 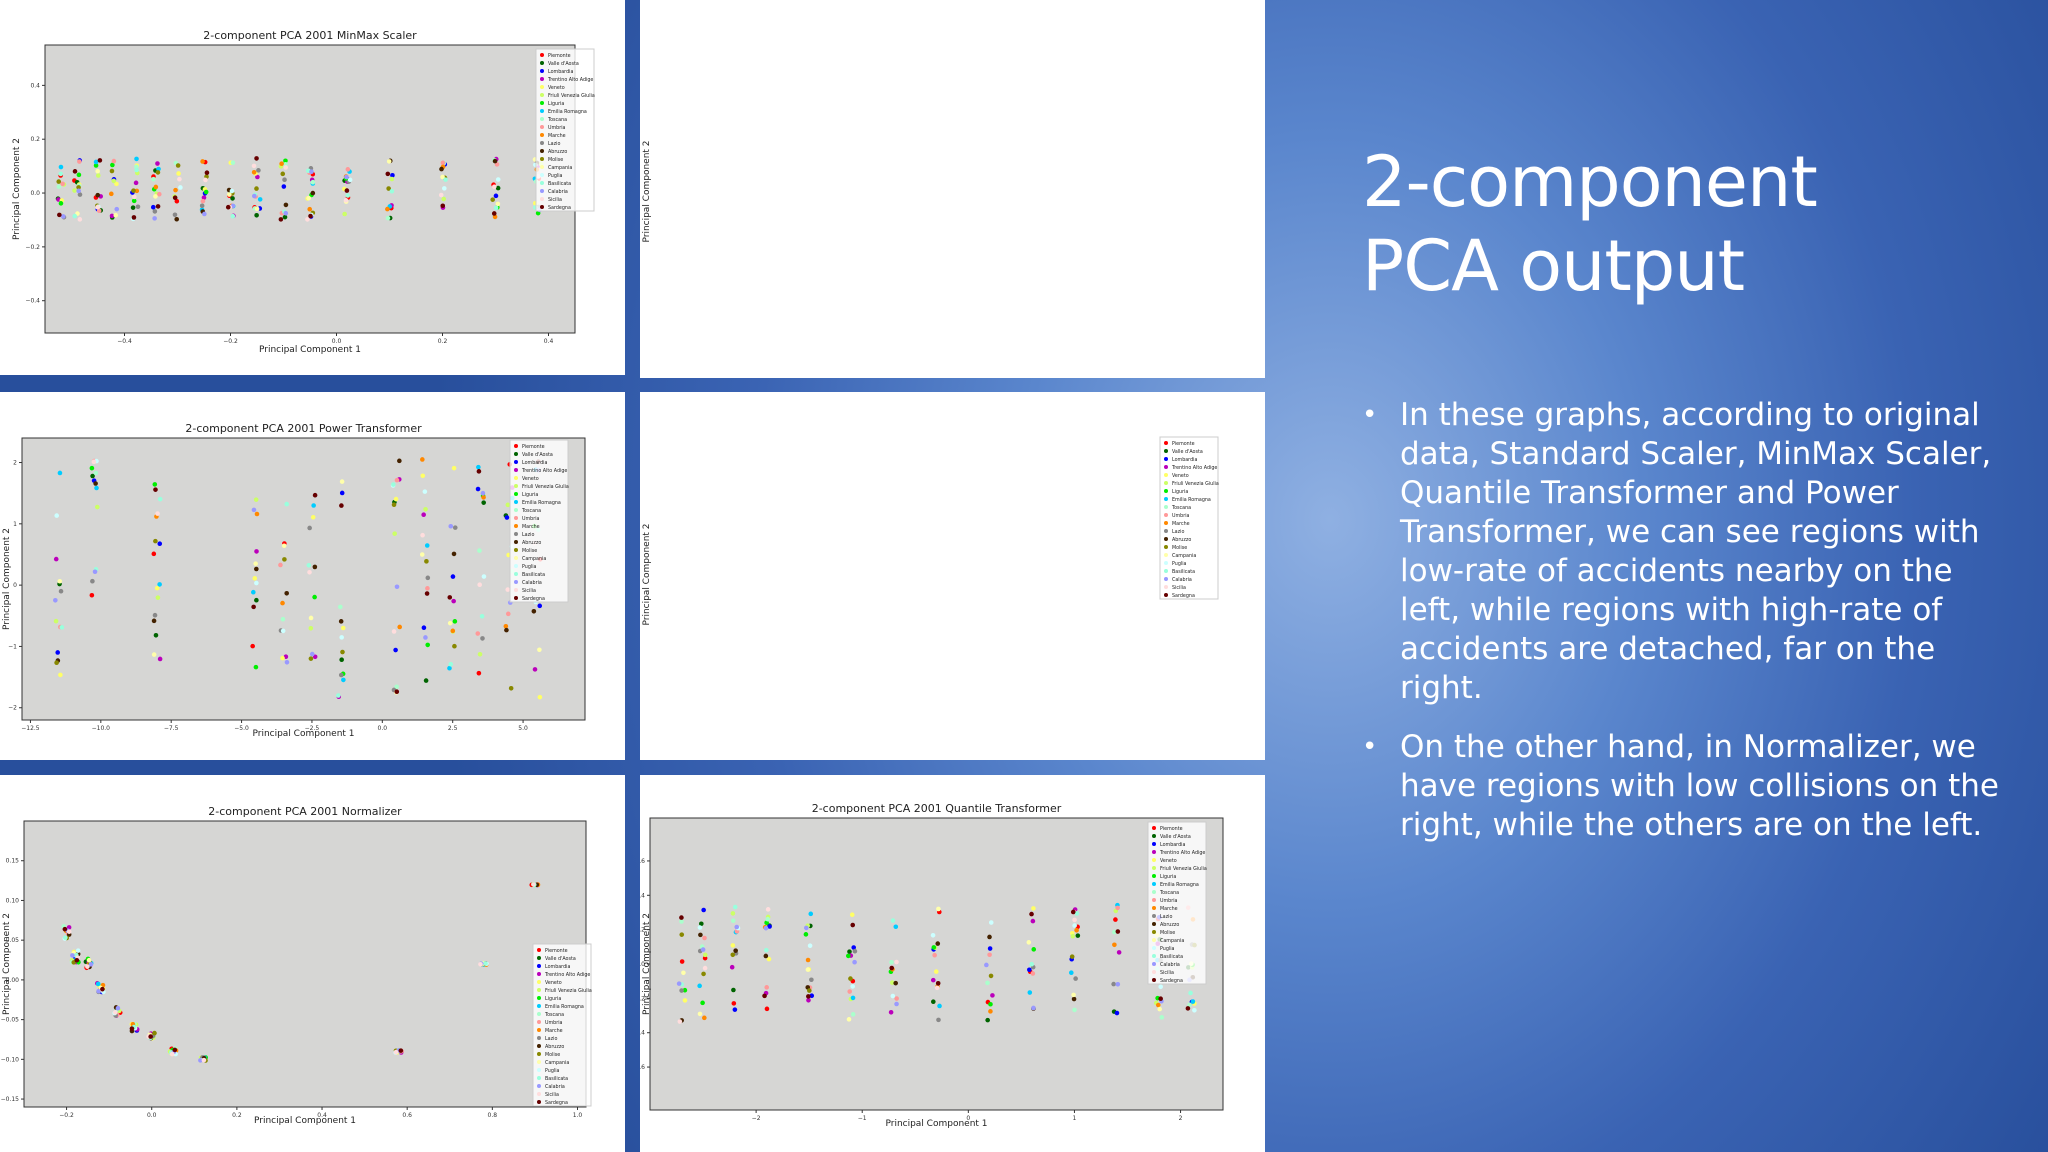 I want to click on y-tick-label: −0.10, so click(x=10, y=1059).